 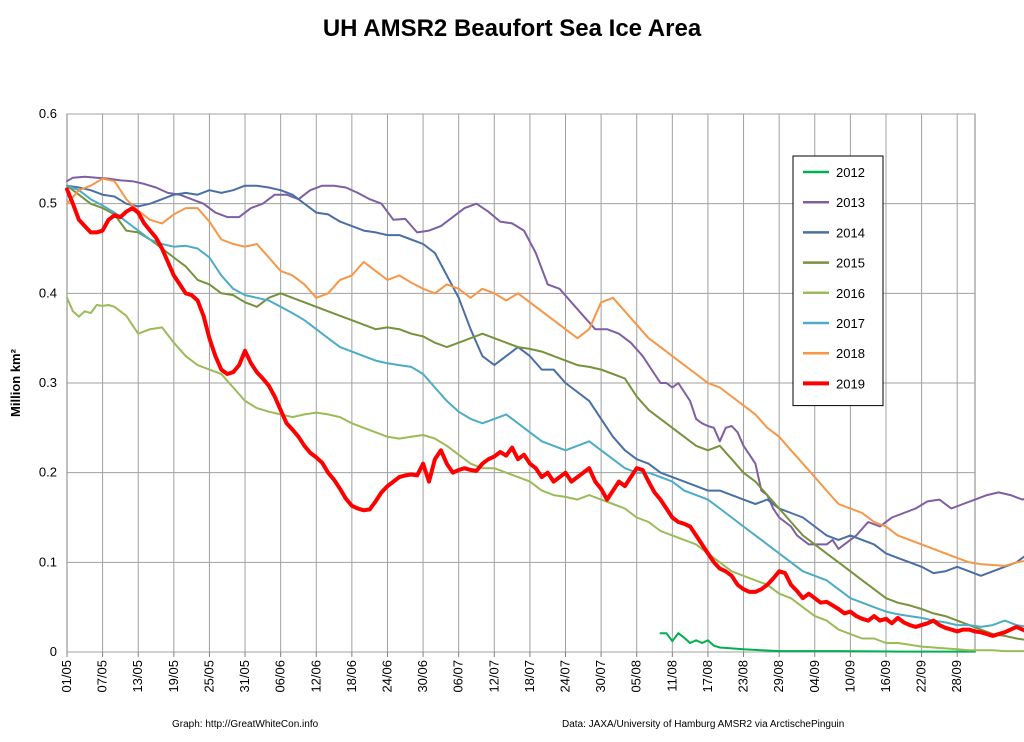 What do you see at coordinates (636, 676) in the screenshot?
I see `x-tick-label: 05/08` at bounding box center [636, 676].